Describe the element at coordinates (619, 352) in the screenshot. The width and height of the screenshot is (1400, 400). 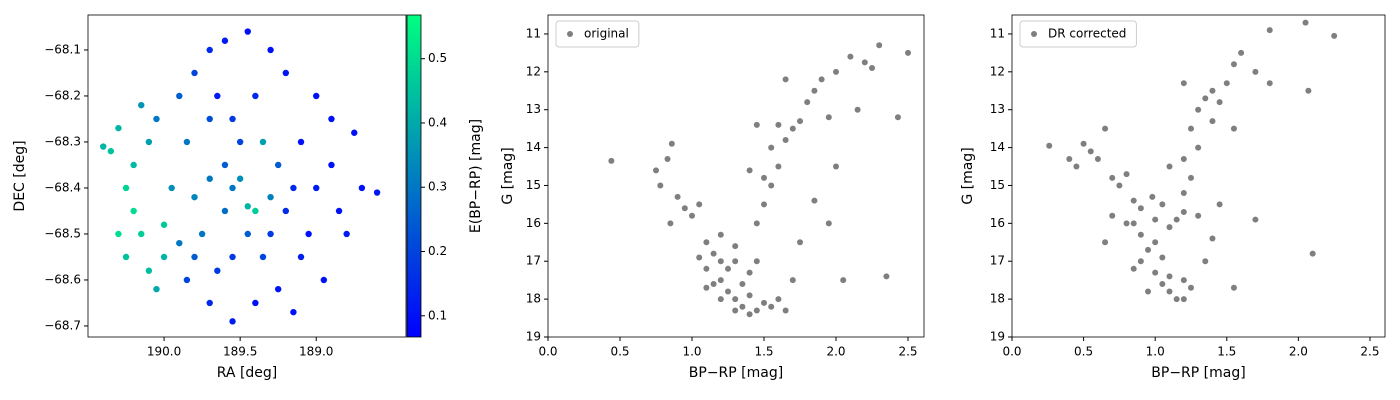
I see `x-tick-label: 0.5` at that location.